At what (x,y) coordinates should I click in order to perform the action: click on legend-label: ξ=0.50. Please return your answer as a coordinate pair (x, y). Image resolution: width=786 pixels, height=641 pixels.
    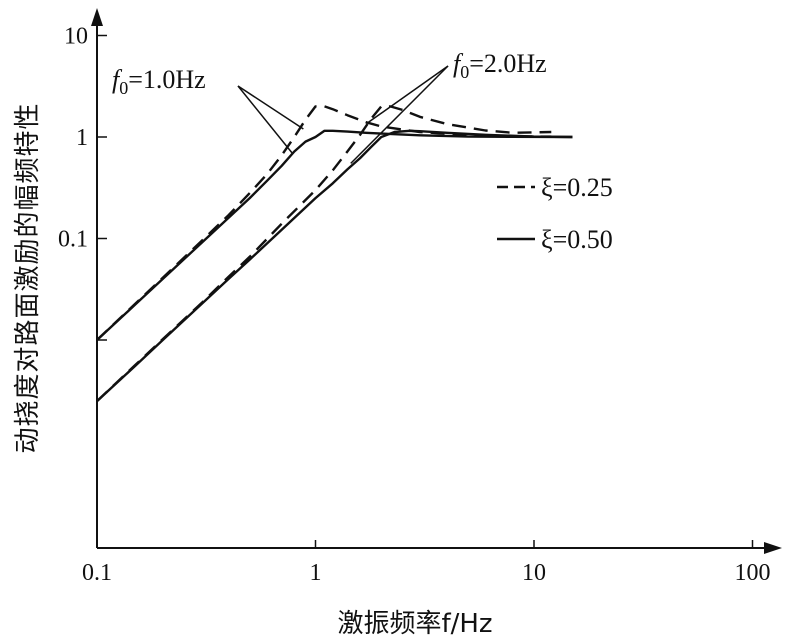
    Looking at the image, I should click on (577, 239).